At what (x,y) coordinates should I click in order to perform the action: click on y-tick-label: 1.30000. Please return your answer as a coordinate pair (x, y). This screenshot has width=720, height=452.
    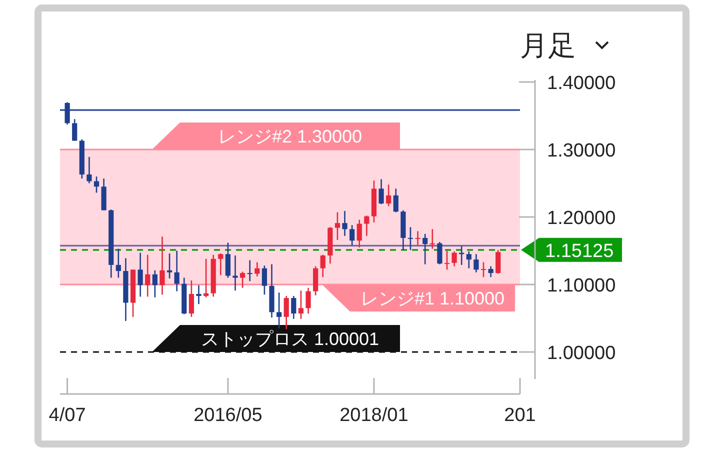
    Looking at the image, I should click on (581, 151).